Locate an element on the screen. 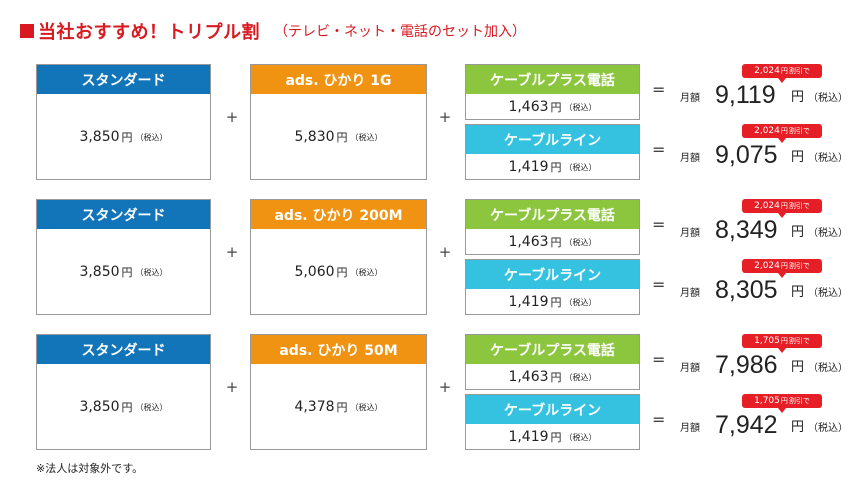 The image size is (860, 500). internet-plan-price: 5,830 円（税込） is located at coordinates (338, 137).